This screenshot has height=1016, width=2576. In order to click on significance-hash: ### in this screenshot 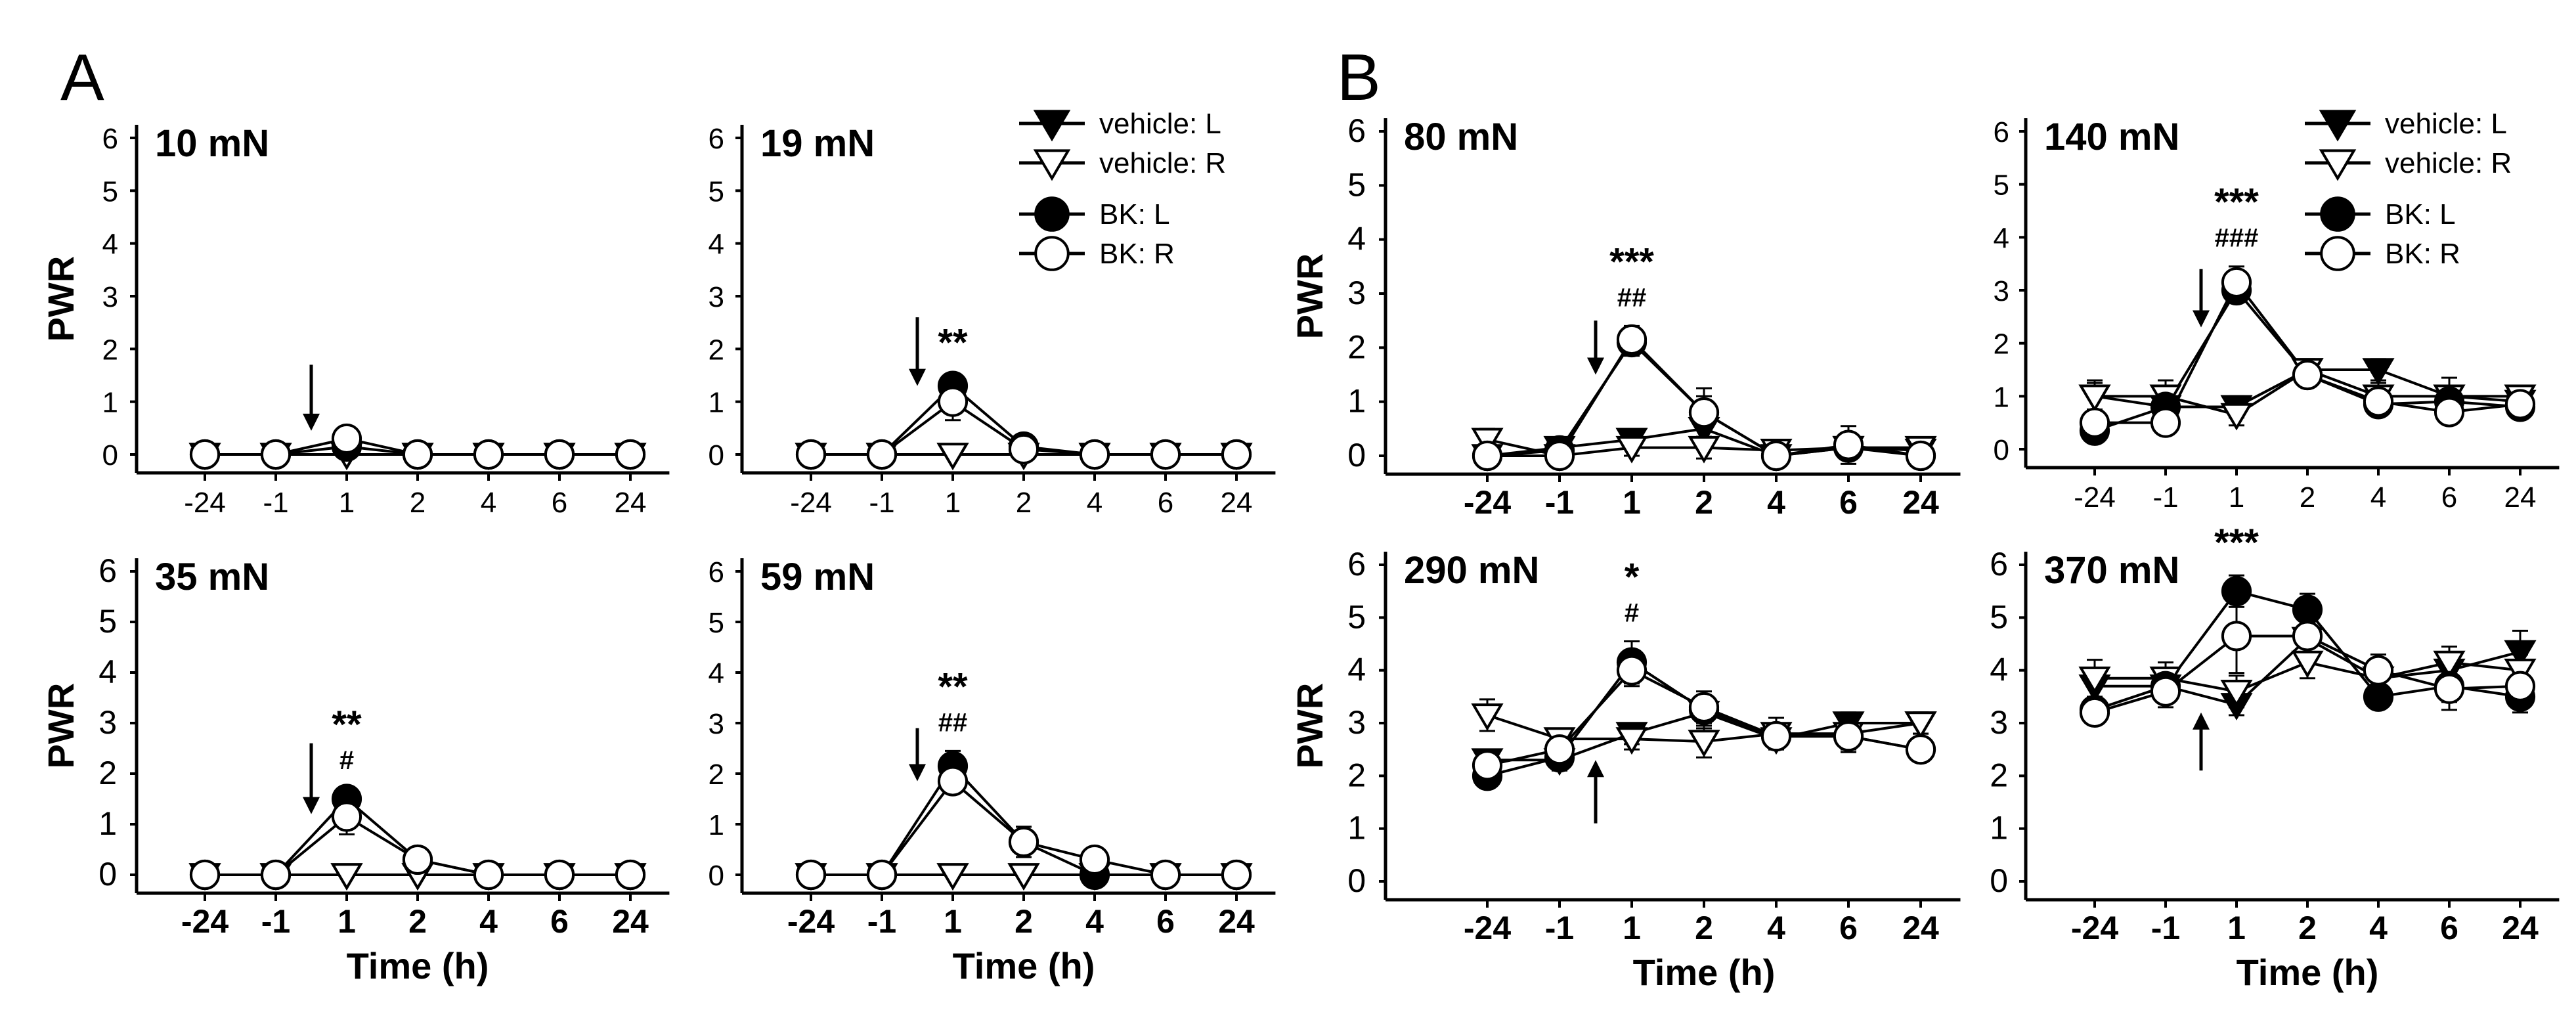, I will do `click(2237, 238)`.